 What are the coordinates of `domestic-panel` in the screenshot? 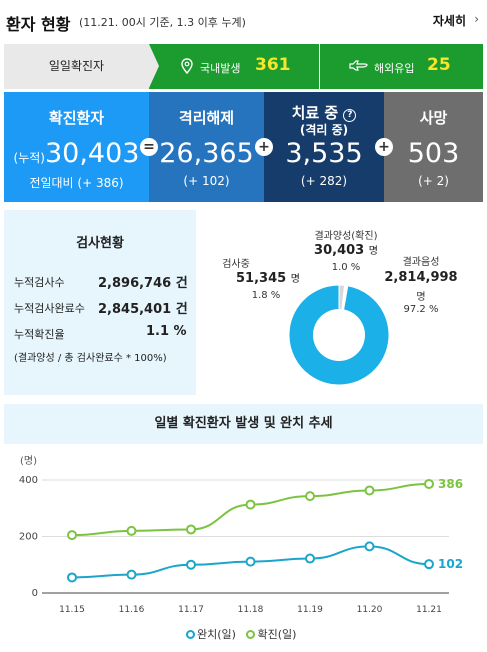 It's located at (234, 66).